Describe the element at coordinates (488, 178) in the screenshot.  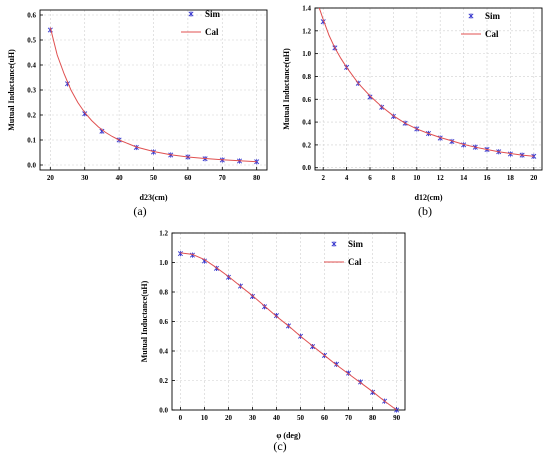
I see `x-tick-label: 16` at that location.